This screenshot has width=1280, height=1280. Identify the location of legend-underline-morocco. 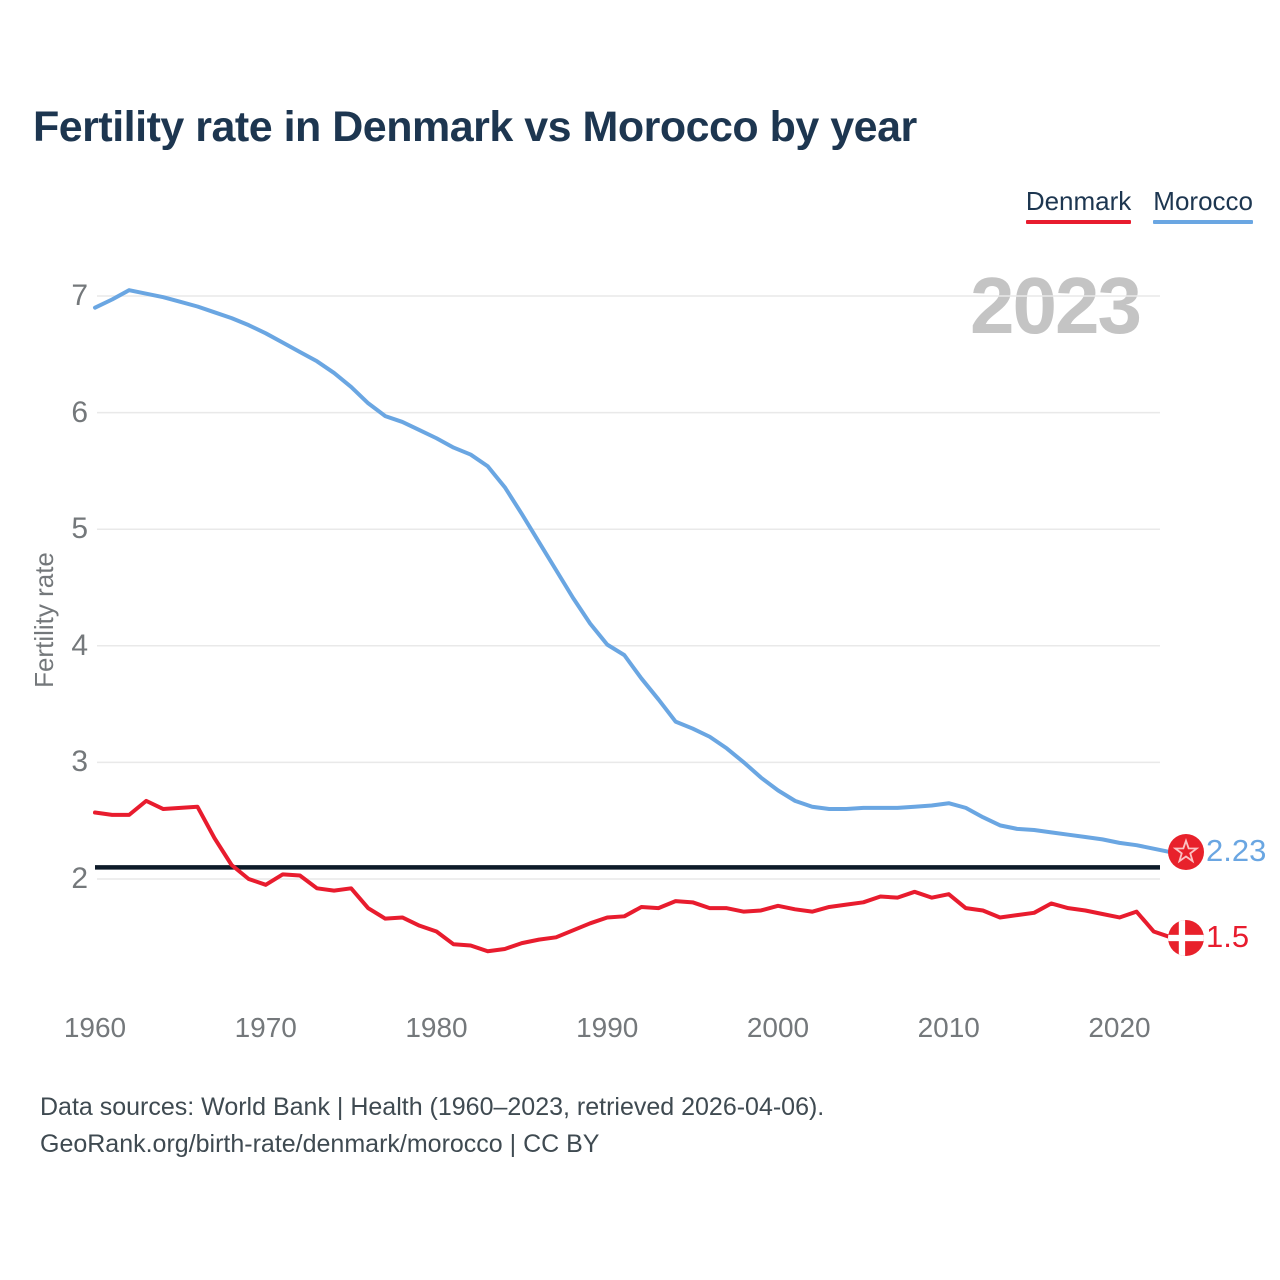
(1203, 222).